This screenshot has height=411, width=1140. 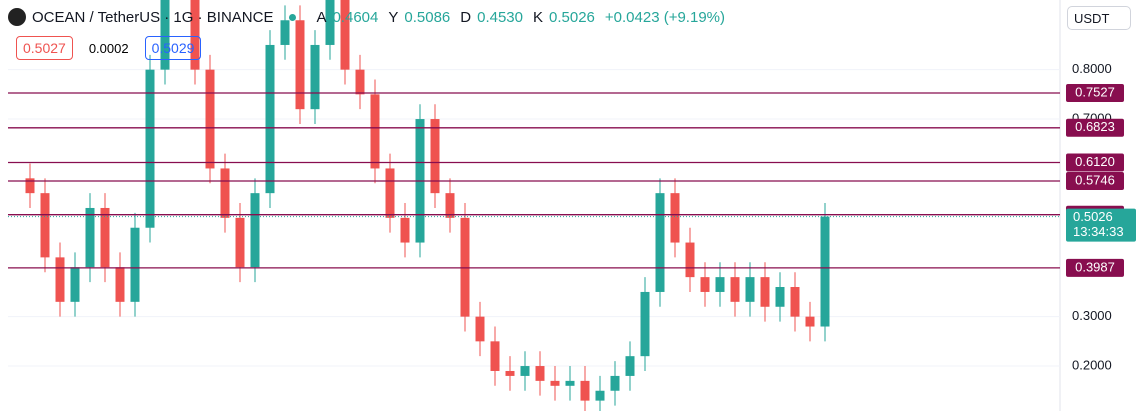 What do you see at coordinates (1092, 68) in the screenshot?
I see `y-tick-label: 0.8000` at bounding box center [1092, 68].